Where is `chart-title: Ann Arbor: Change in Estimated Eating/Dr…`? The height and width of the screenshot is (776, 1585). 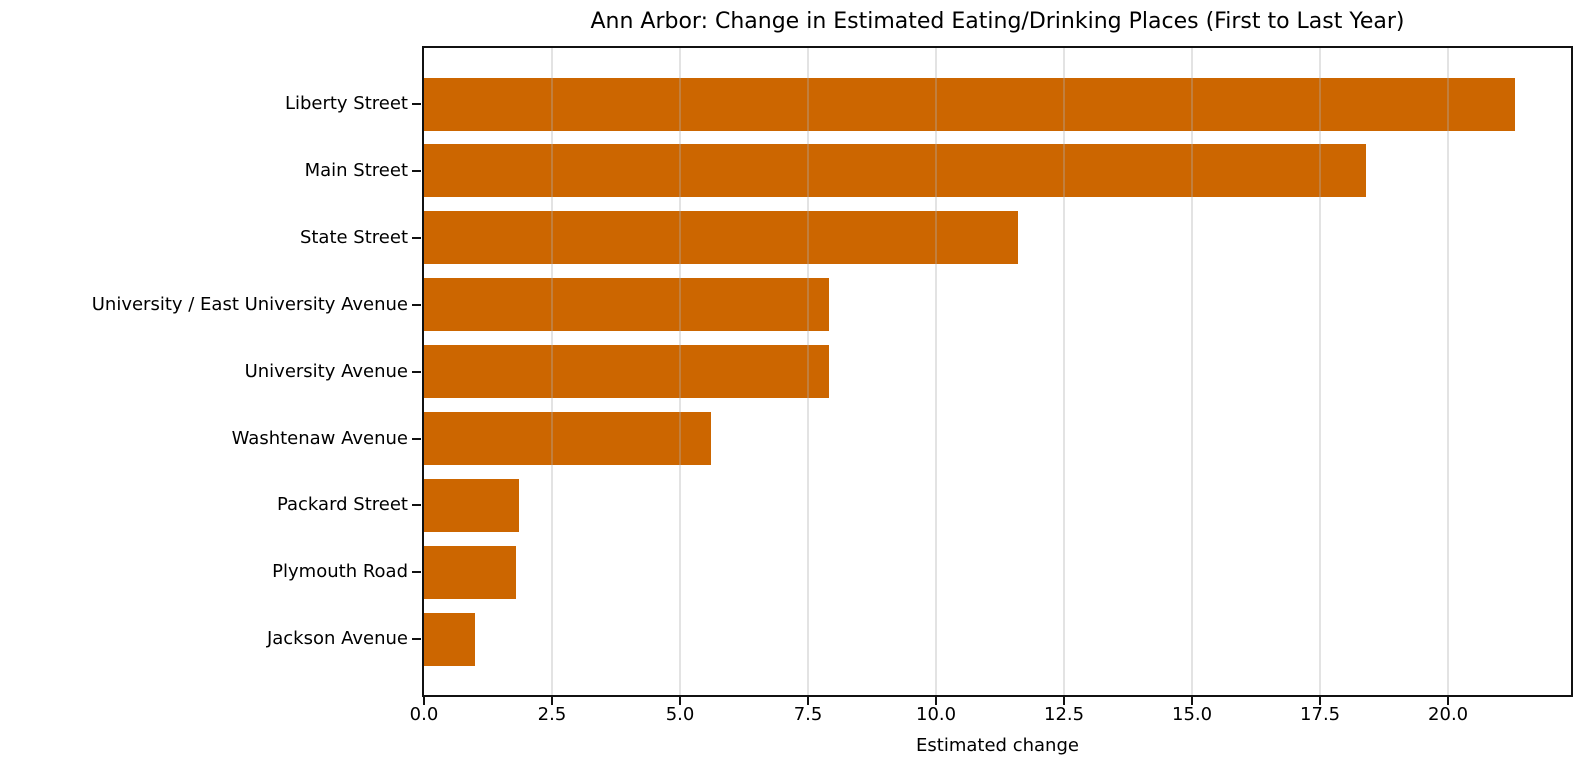
chart-title: Ann Arbor: Change in Estimated Eating/Dr… is located at coordinates (997, 21).